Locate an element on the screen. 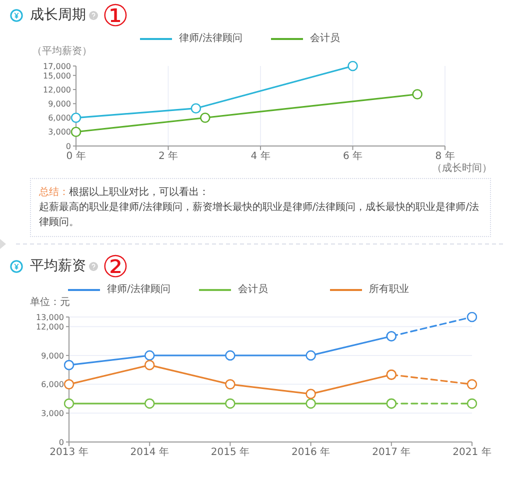 This screenshot has width=518, height=480. y-axis-title: （平均薪资） is located at coordinates (62, 51).